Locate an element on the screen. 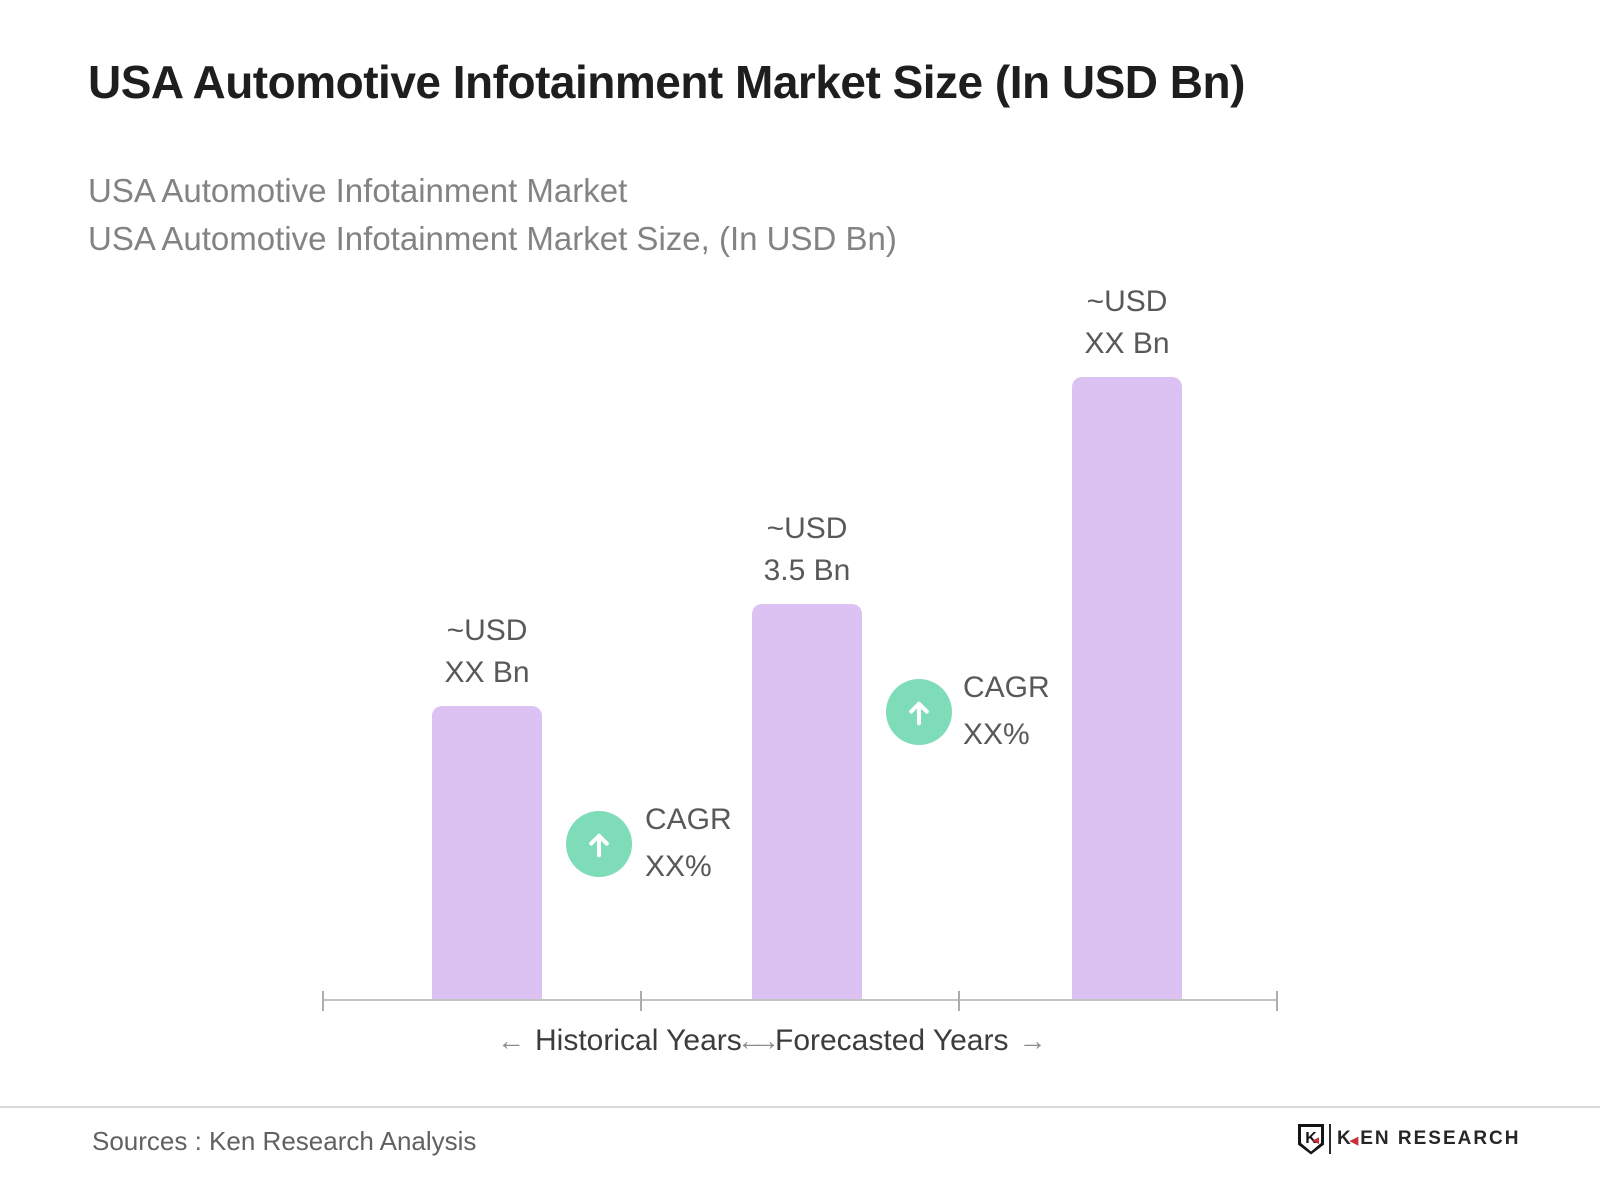 The width and height of the screenshot is (1600, 1200). x-axis-segment-forecasted: ← Forecasted Years → is located at coordinates (891, 1041).